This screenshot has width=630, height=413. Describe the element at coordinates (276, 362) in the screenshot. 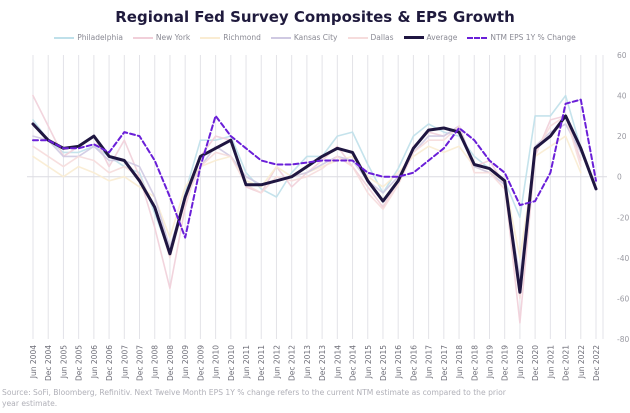

I see `x-tick-label: Jun 2012` at that location.